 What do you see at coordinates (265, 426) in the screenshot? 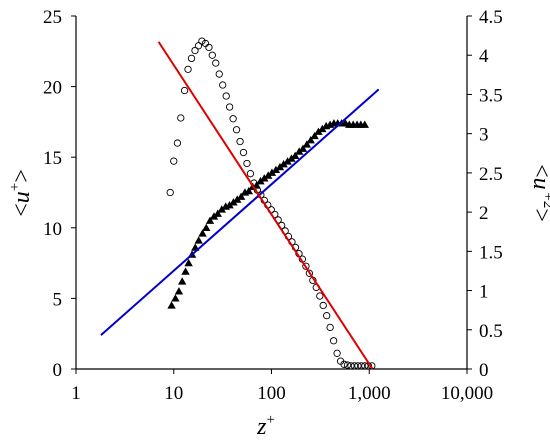
I see `x-axis-title: z+` at bounding box center [265, 426].